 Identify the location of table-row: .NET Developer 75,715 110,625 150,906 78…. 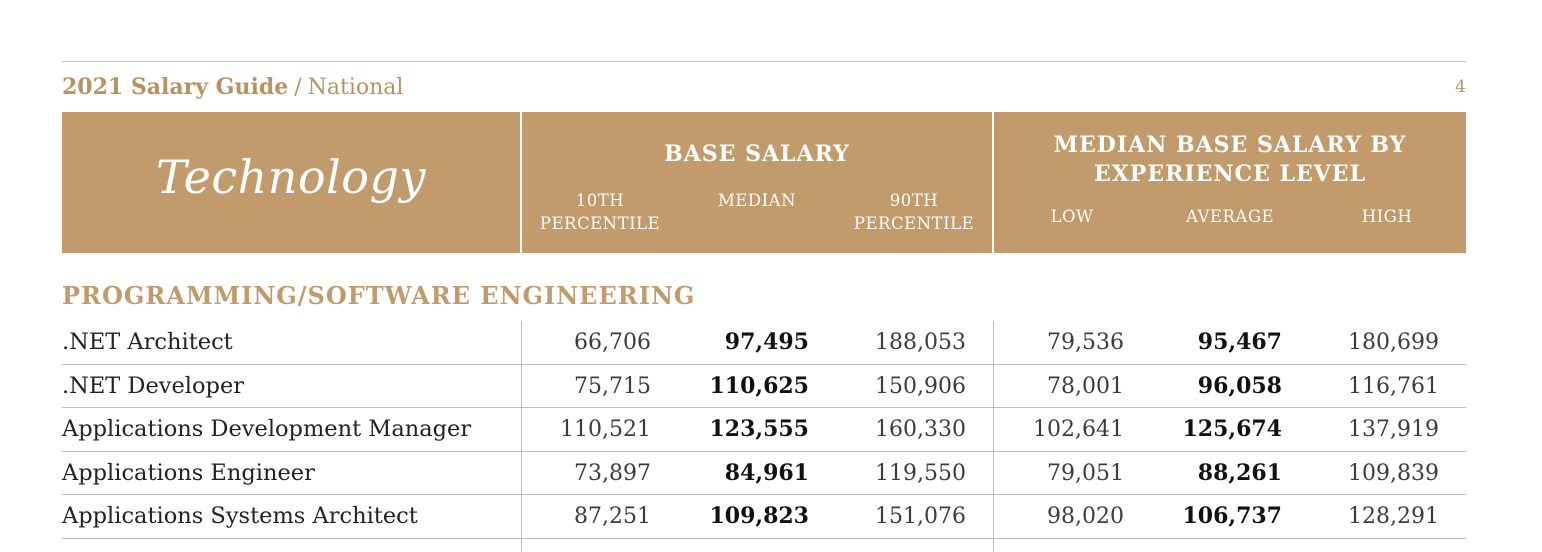
(764, 386).